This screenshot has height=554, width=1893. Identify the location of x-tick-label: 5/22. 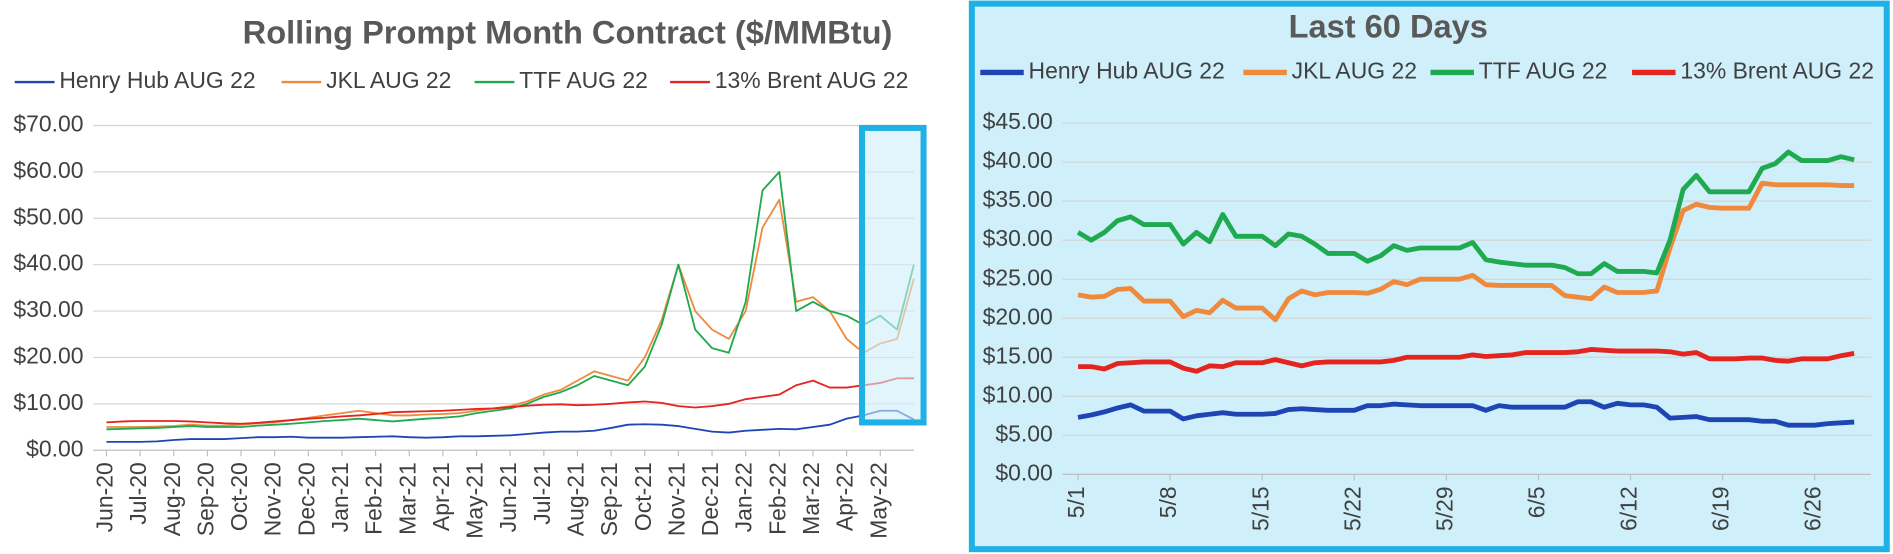
(1352, 508).